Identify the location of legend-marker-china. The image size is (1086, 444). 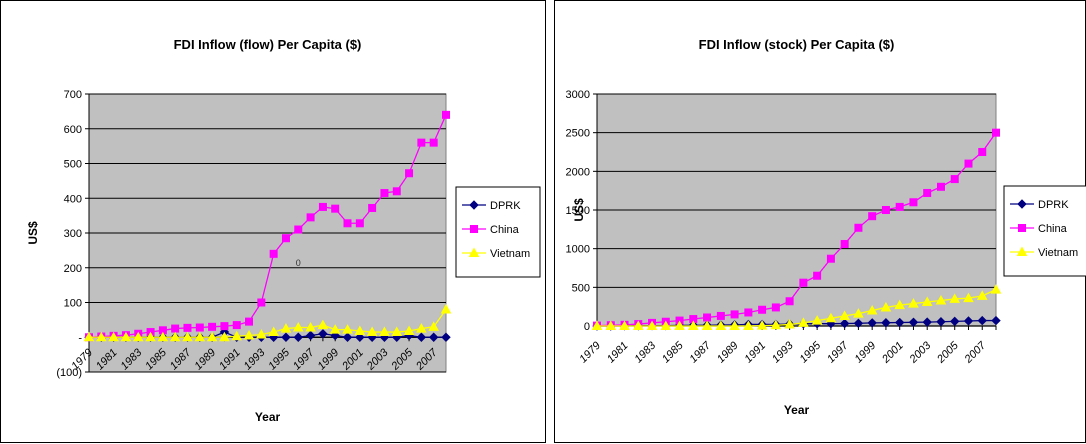
(474, 229).